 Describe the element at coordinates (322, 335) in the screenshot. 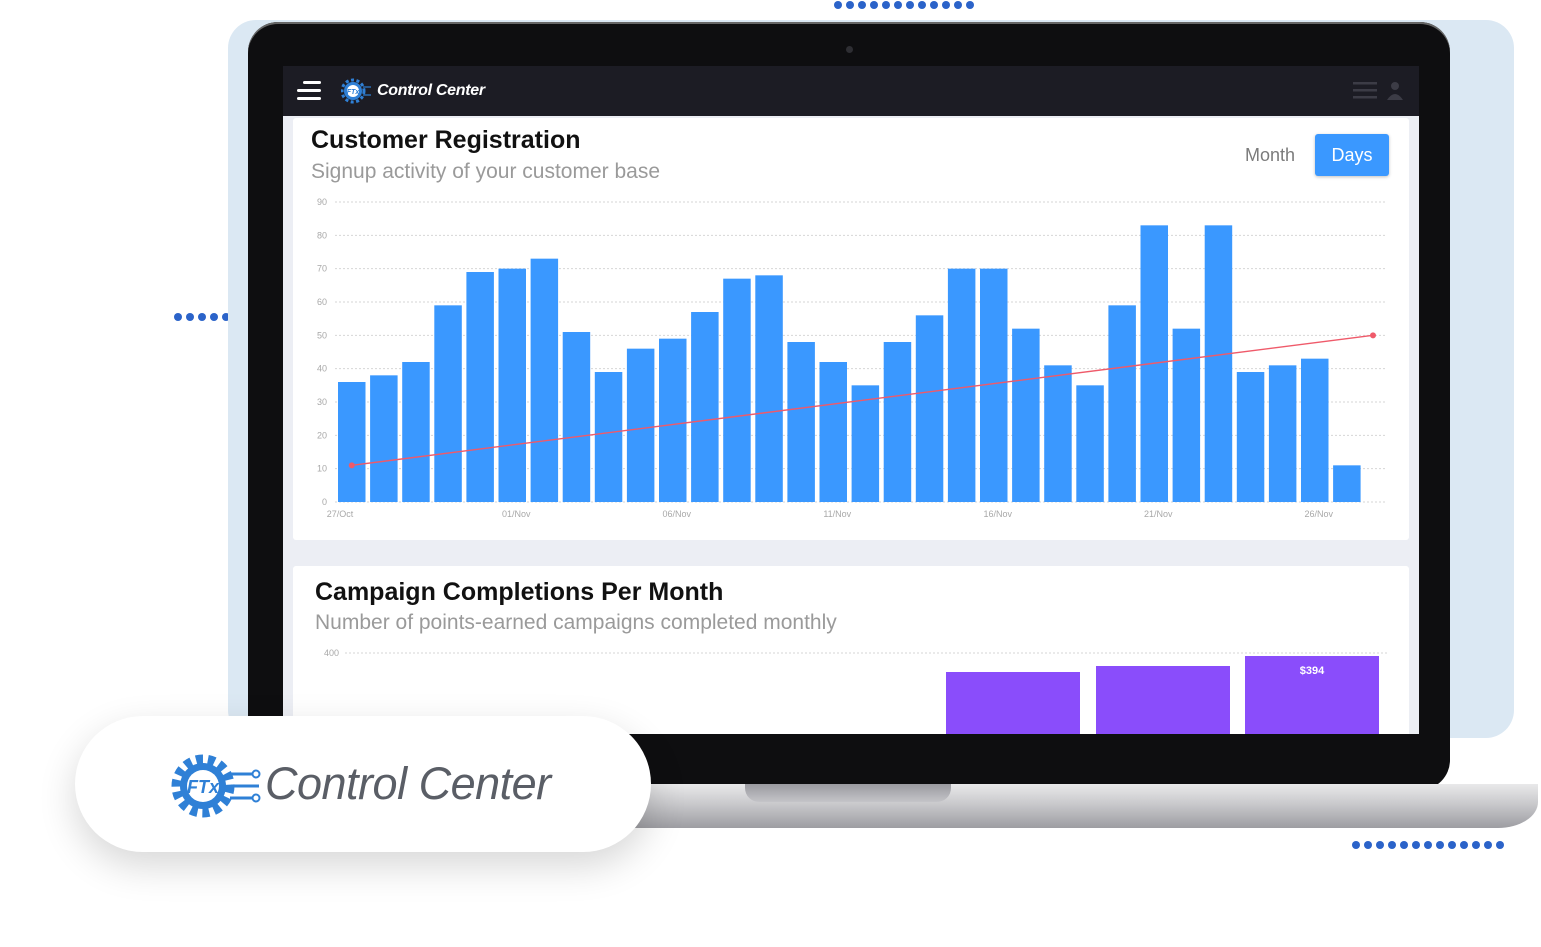

I see `y-tick-label: 50` at that location.